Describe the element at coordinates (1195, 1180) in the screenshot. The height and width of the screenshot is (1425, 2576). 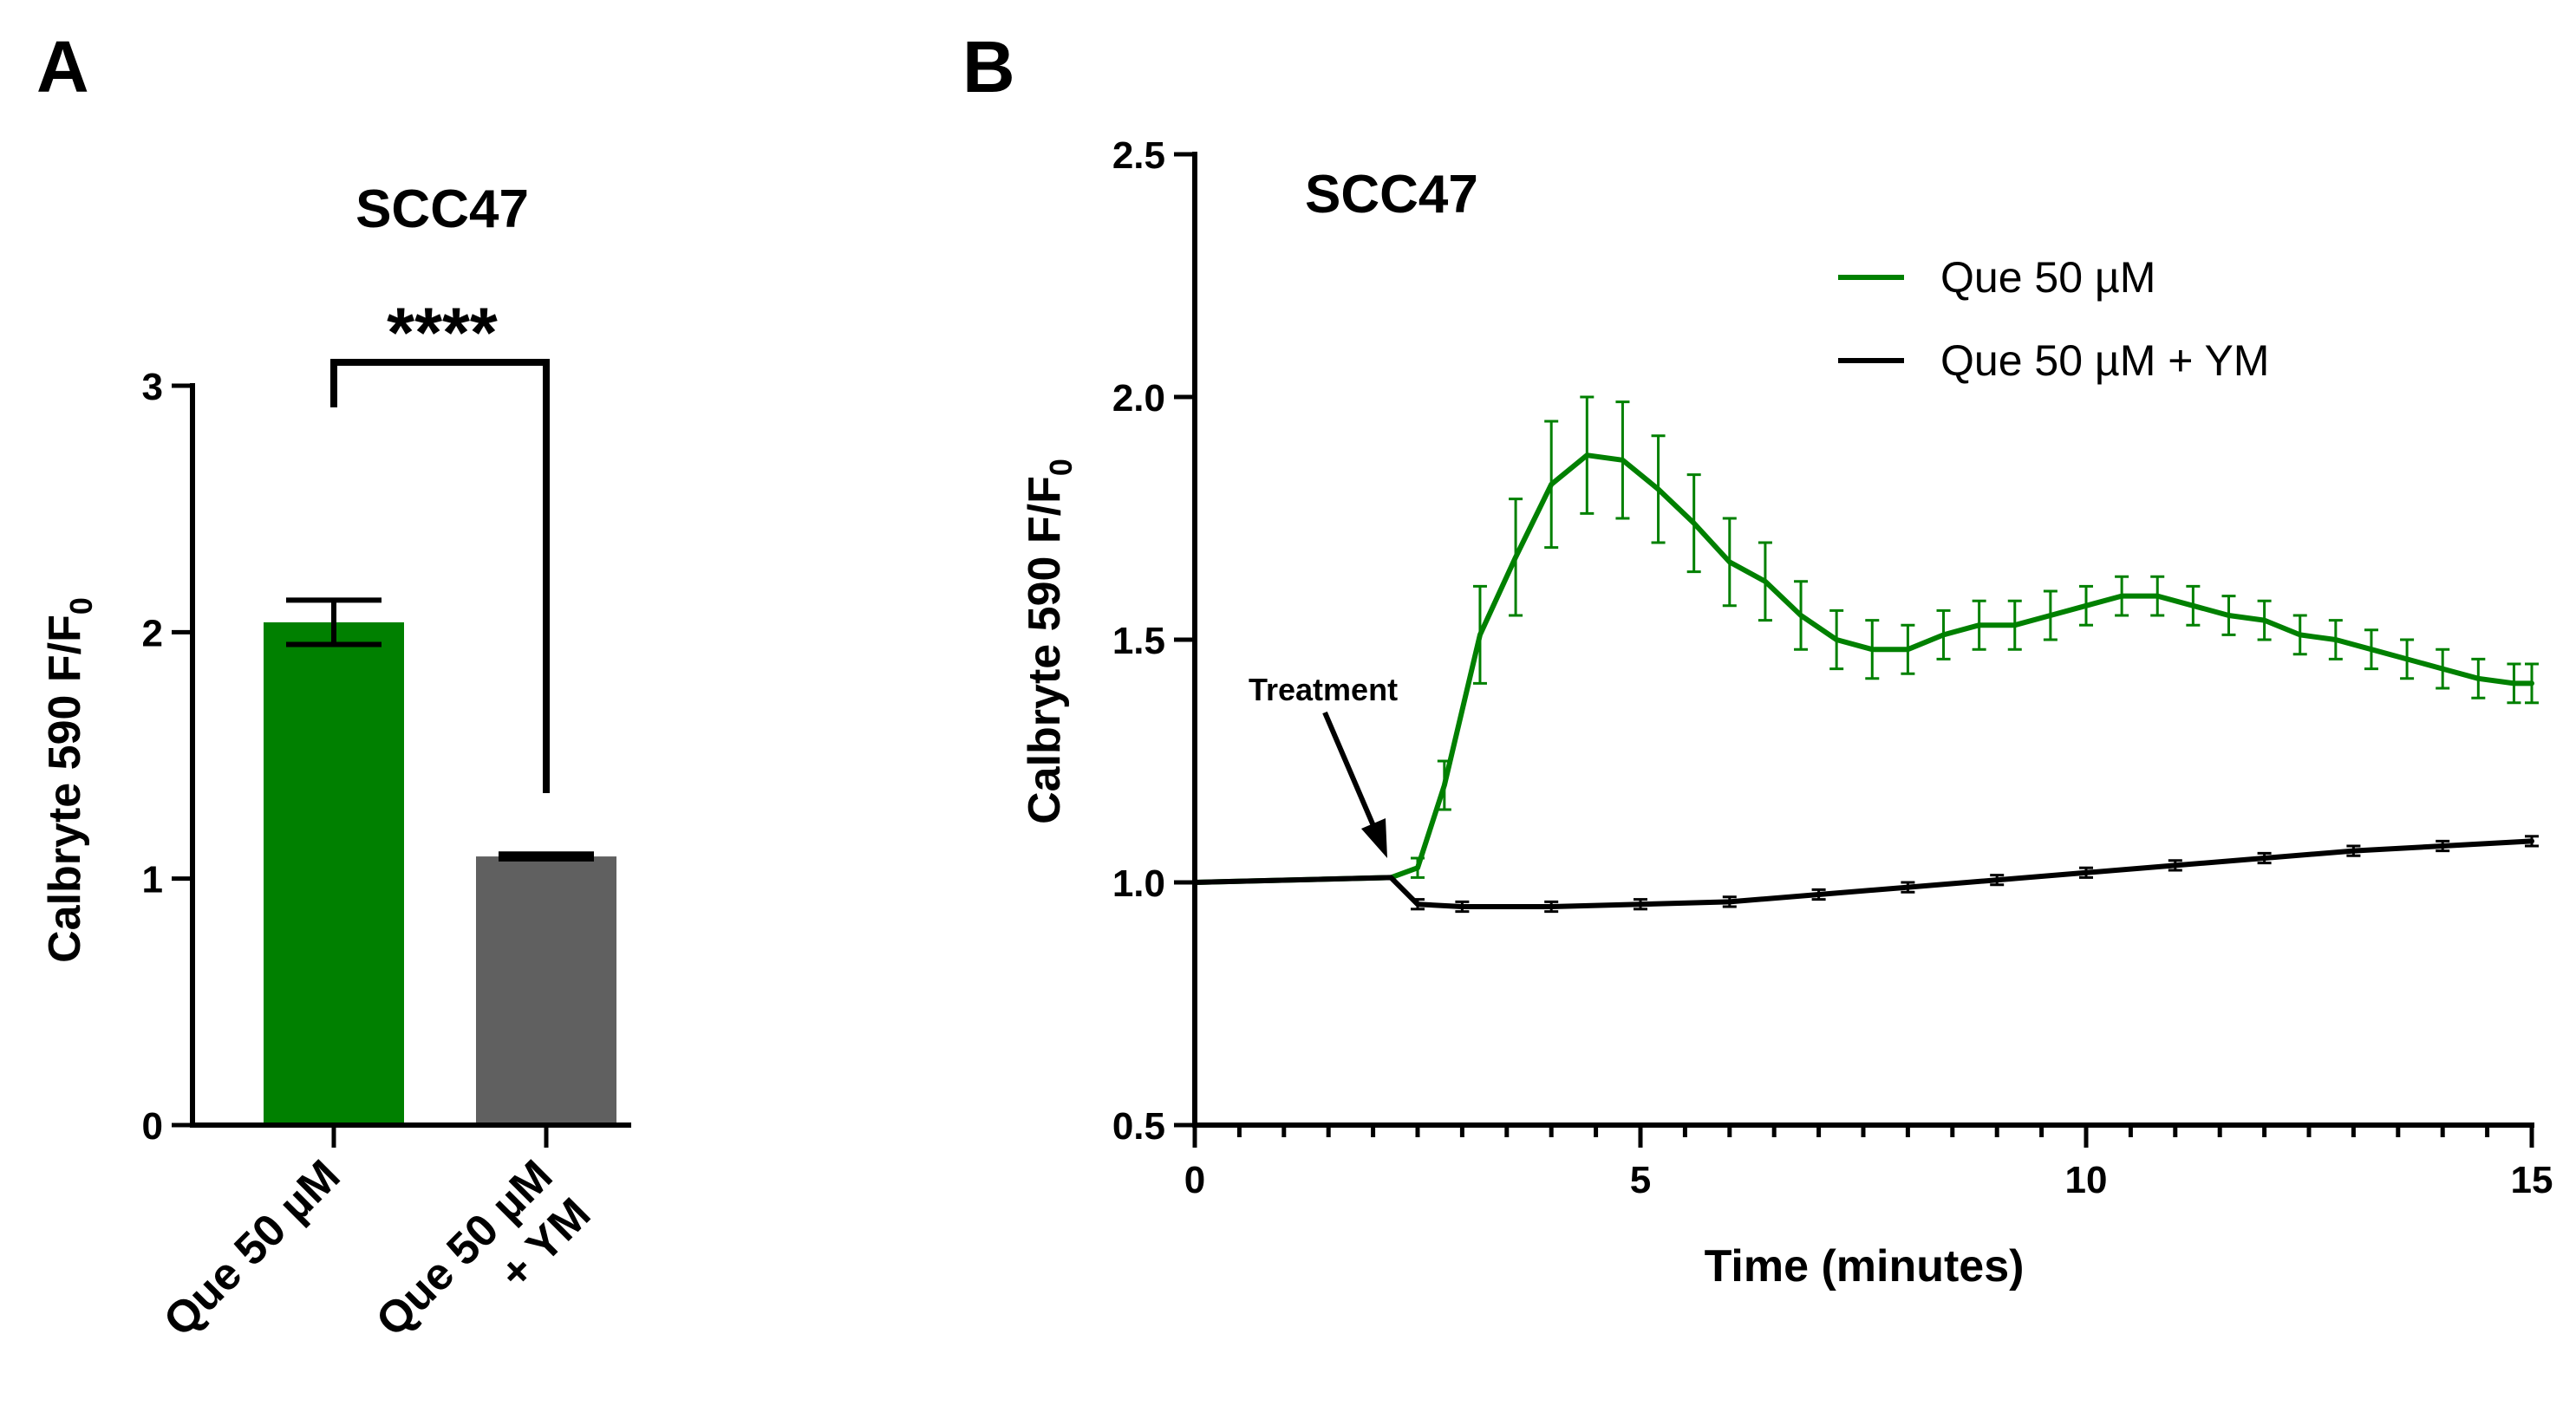
I see `panel-b-x-tick-label: 0` at that location.